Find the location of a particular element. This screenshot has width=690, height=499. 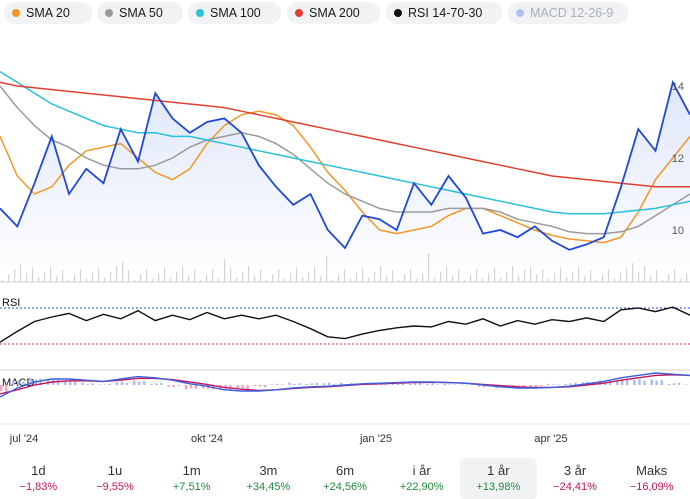

period-button: 3m +34,45% is located at coordinates (268, 478).